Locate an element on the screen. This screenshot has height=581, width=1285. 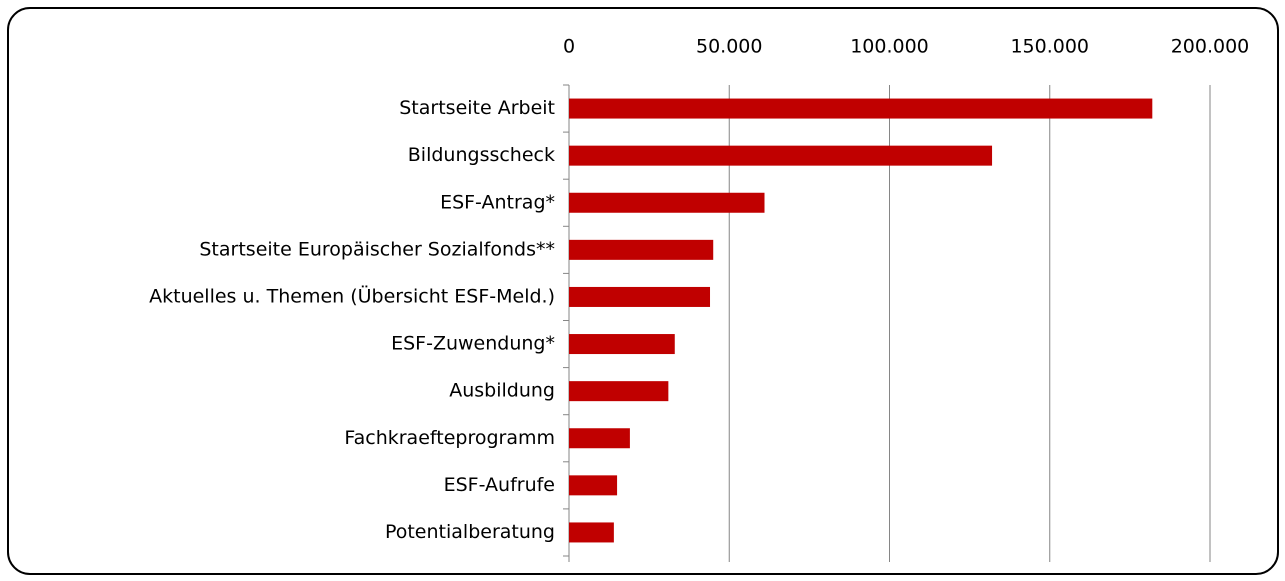
y-tick-label: Ausbildung is located at coordinates (502, 391).